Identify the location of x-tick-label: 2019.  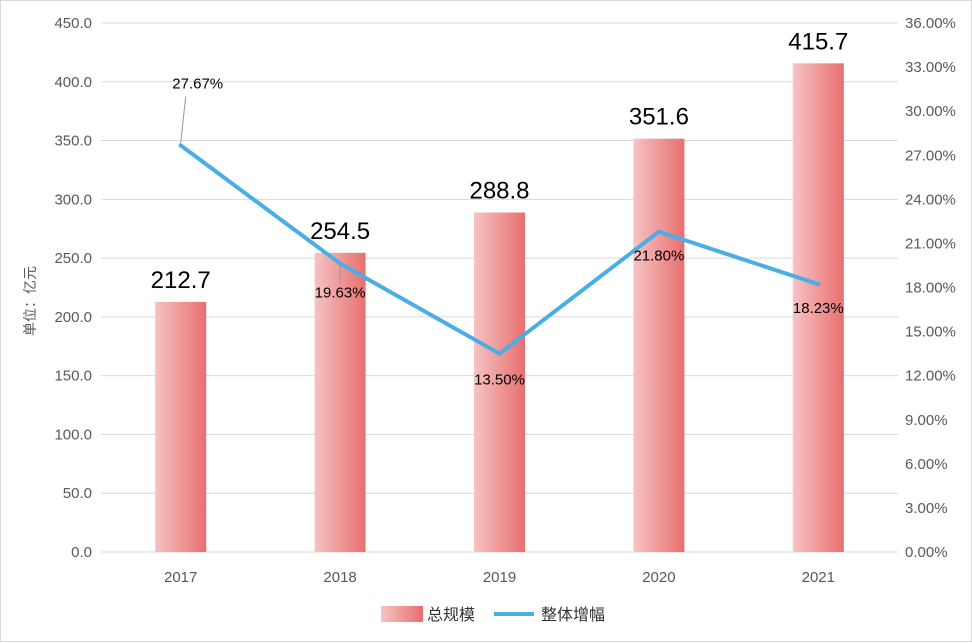
(499, 577).